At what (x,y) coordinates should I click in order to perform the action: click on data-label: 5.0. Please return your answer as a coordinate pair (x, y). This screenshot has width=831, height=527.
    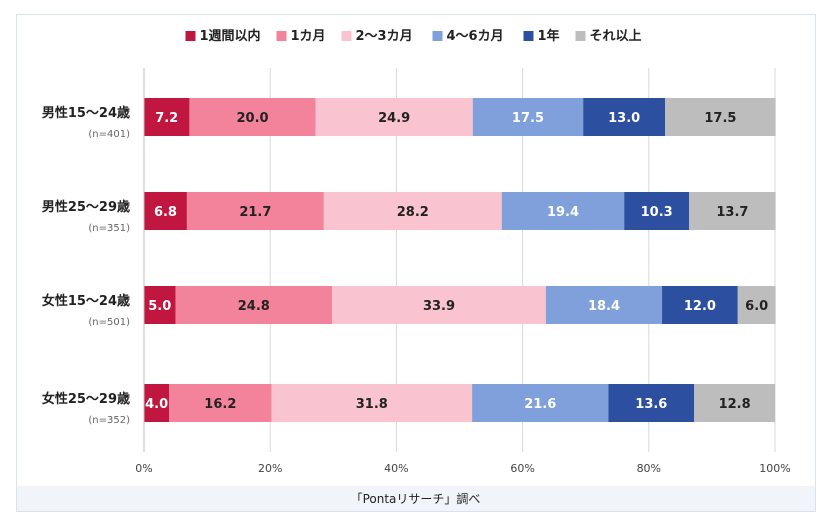
    Looking at the image, I should click on (159, 306).